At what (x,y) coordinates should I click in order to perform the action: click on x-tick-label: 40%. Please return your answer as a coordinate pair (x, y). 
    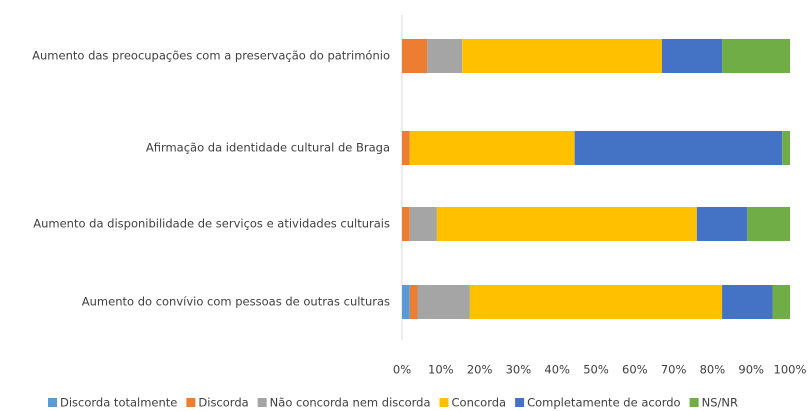
    Looking at the image, I should click on (557, 370).